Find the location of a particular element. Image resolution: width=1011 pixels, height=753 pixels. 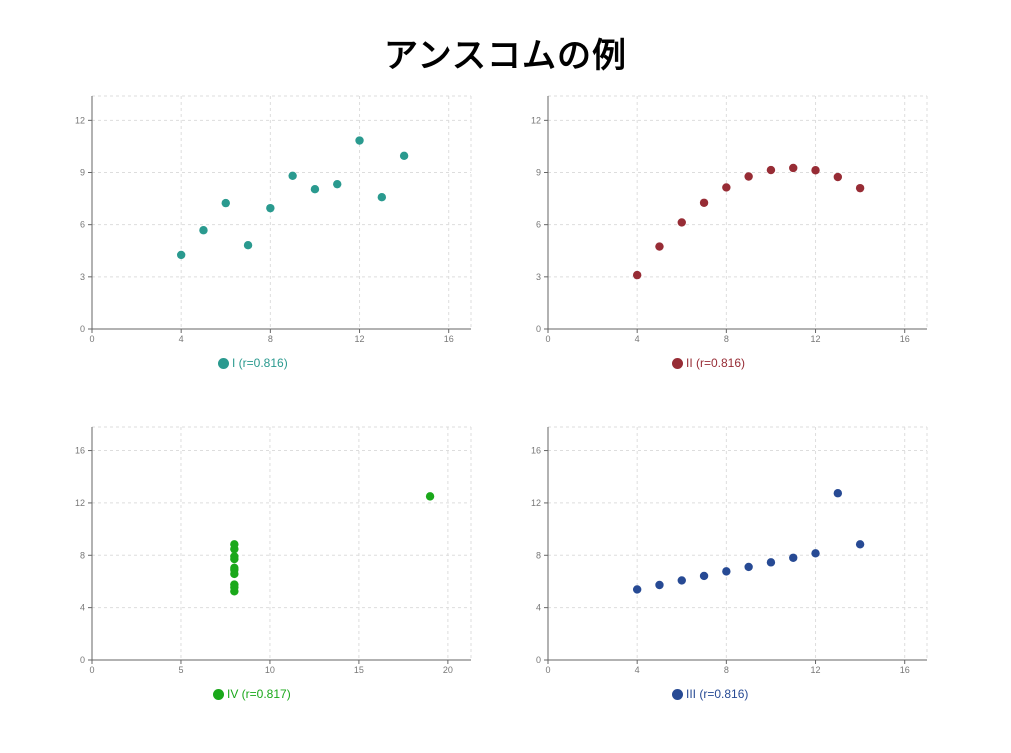

legend-II: II (r=0.816) is located at coordinates (708, 363).